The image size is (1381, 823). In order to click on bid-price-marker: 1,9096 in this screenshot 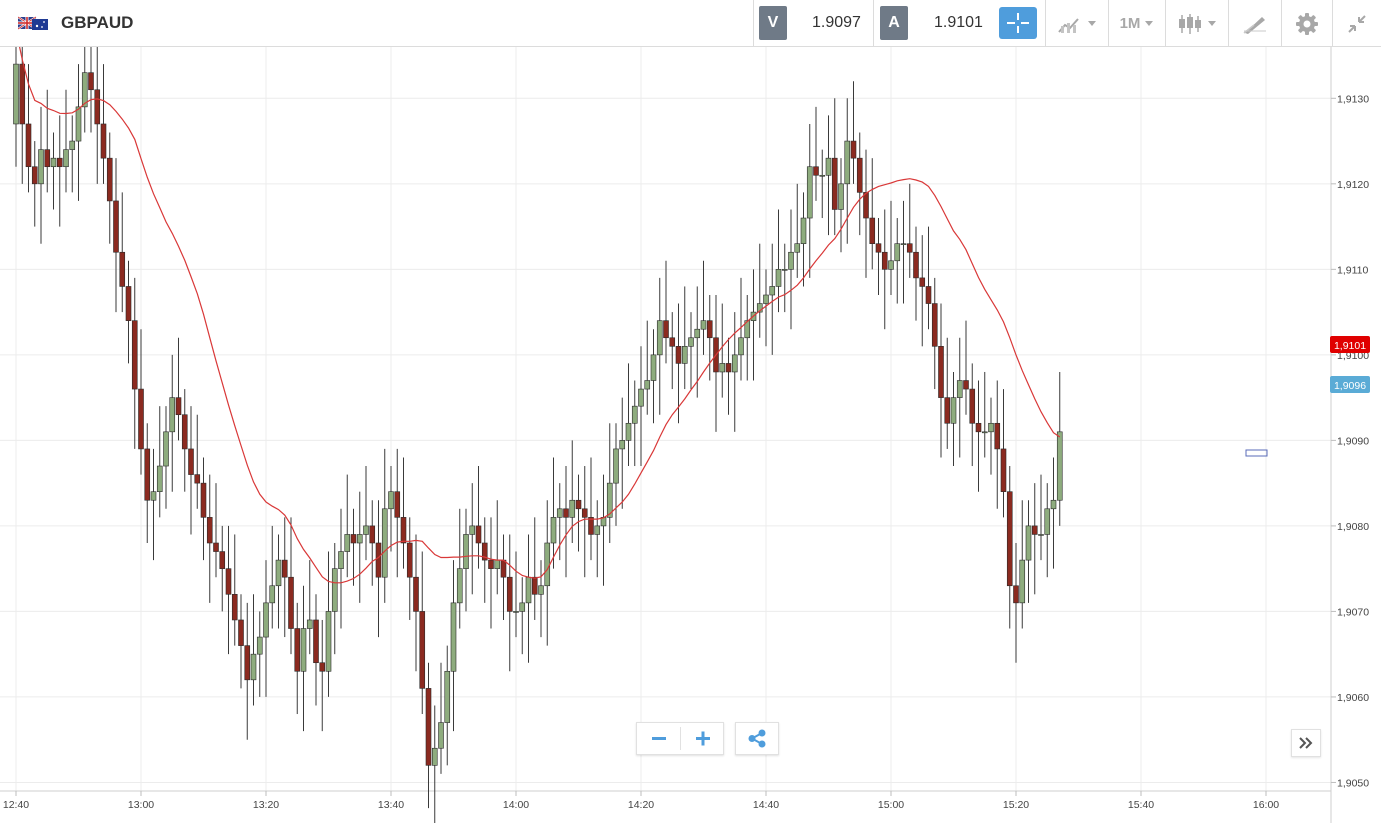, I will do `click(1350, 384)`.